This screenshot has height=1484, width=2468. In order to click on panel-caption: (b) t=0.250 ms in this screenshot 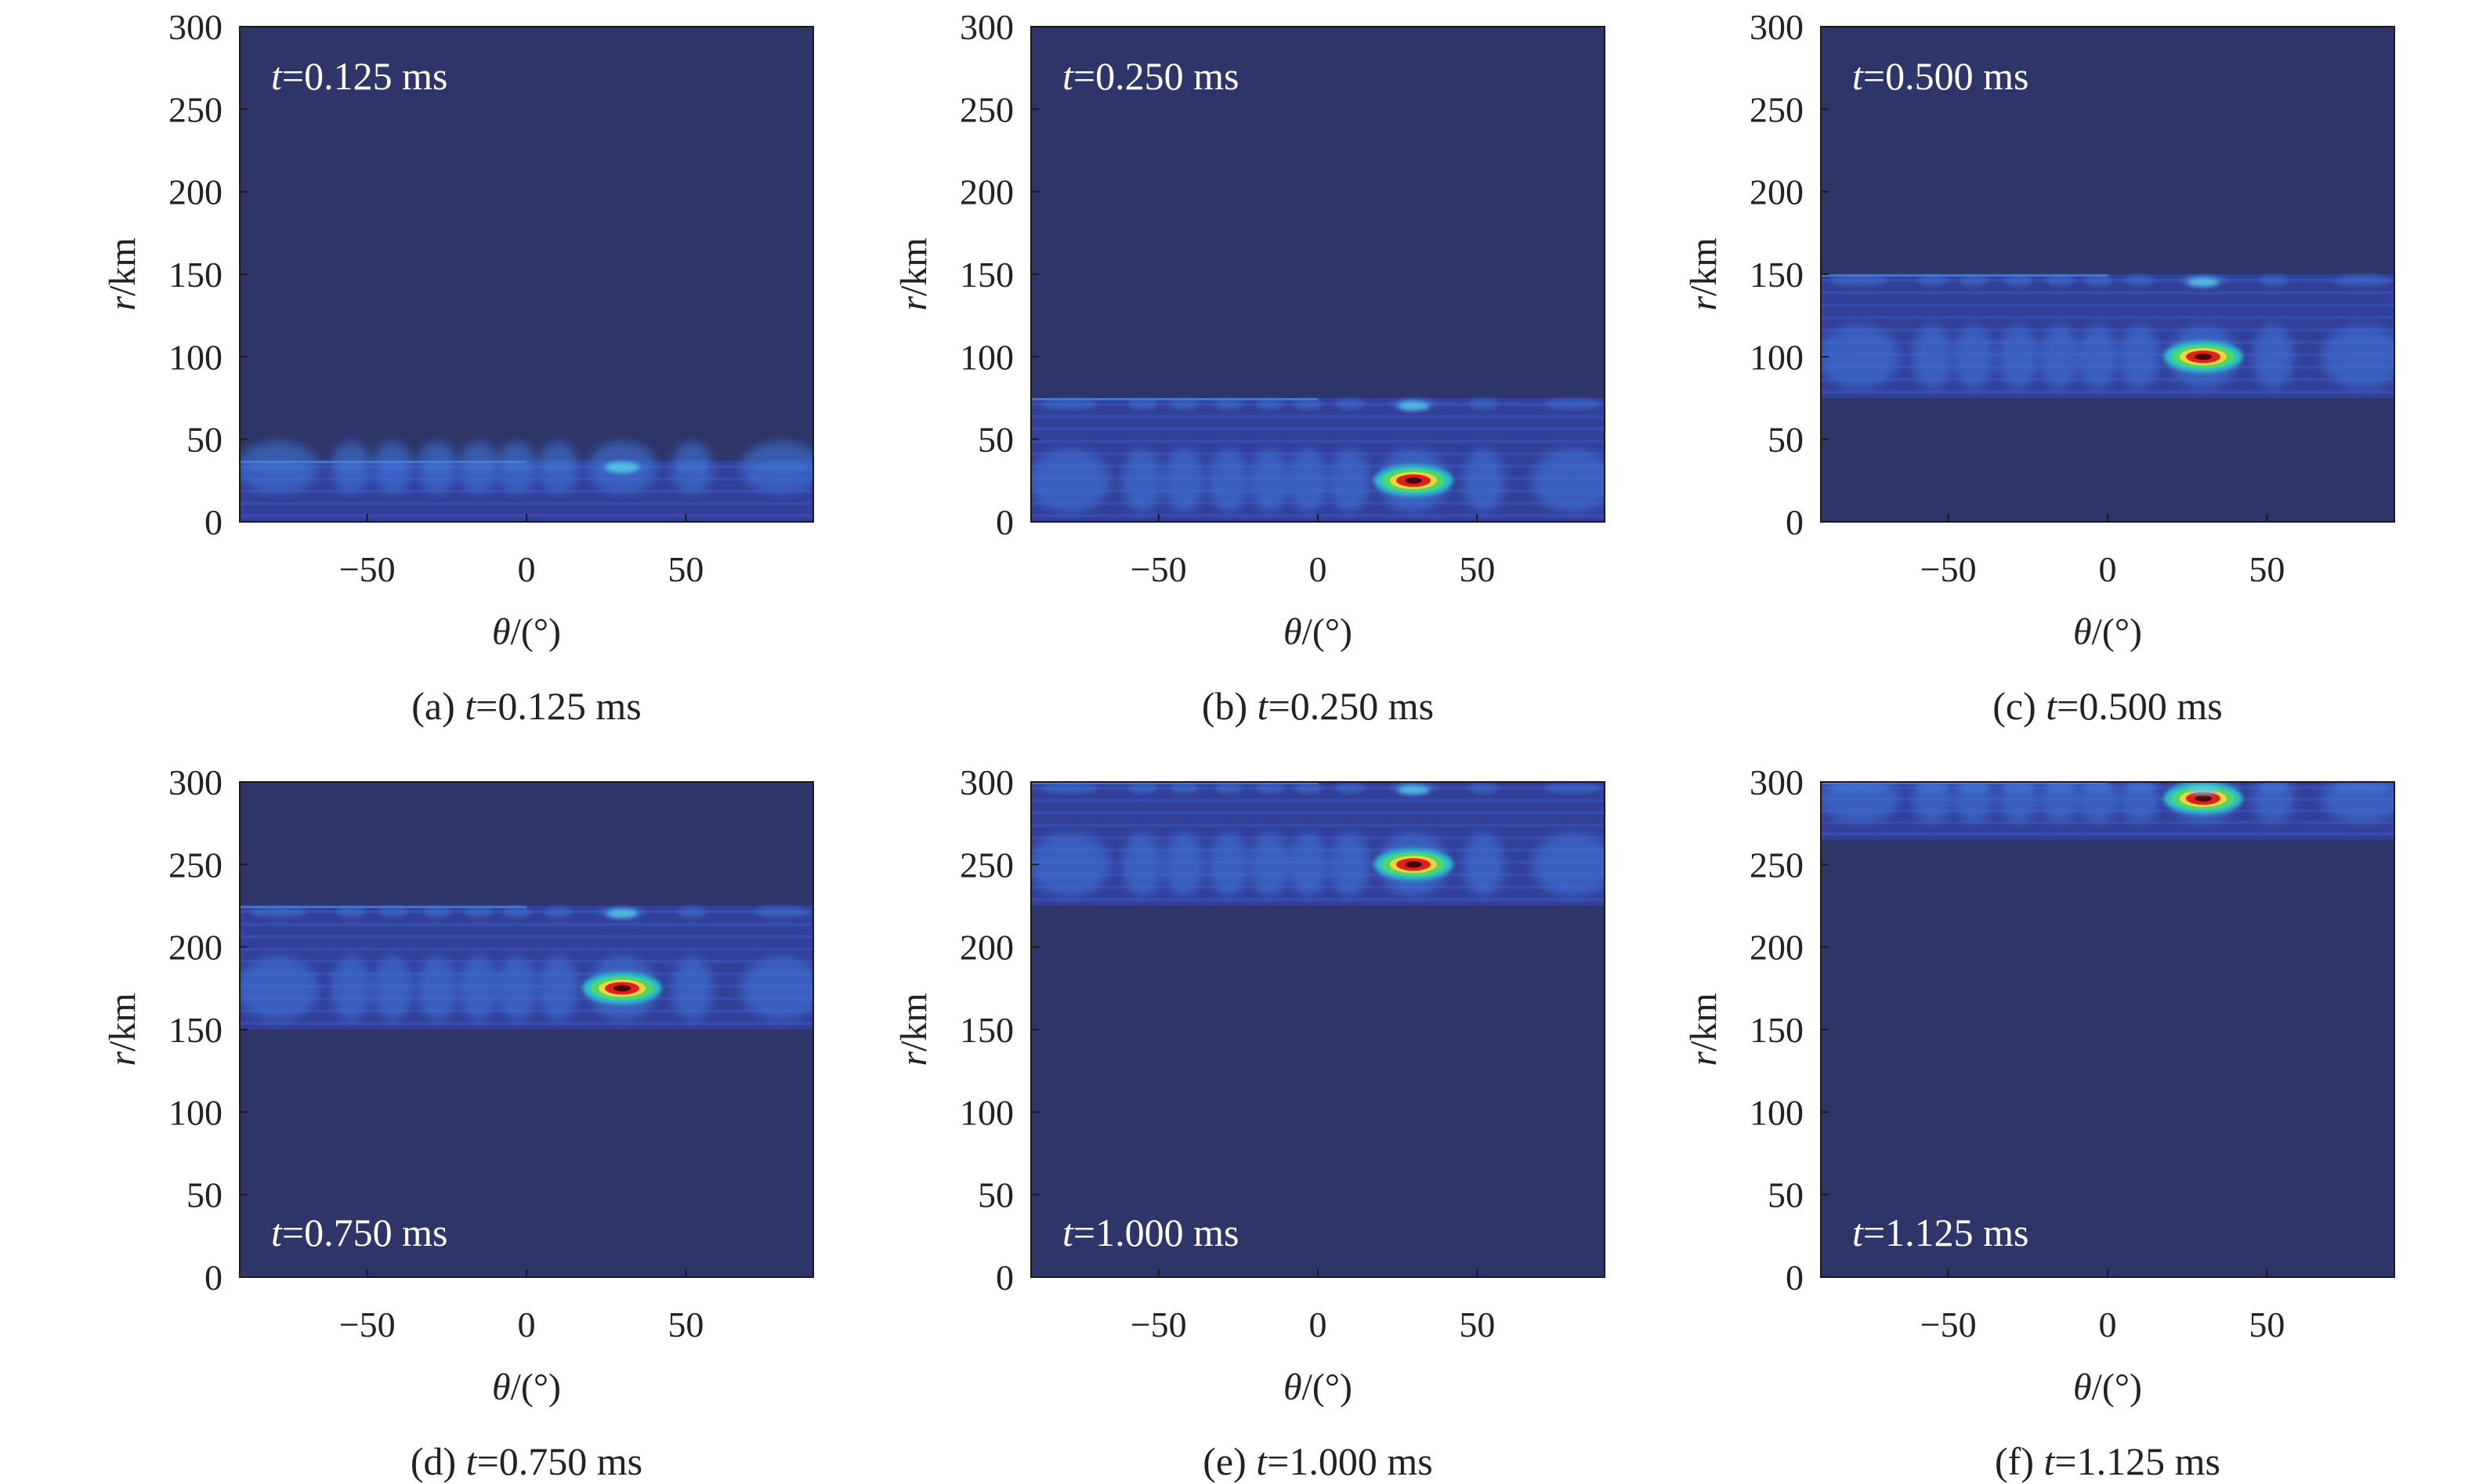, I will do `click(1318, 706)`.